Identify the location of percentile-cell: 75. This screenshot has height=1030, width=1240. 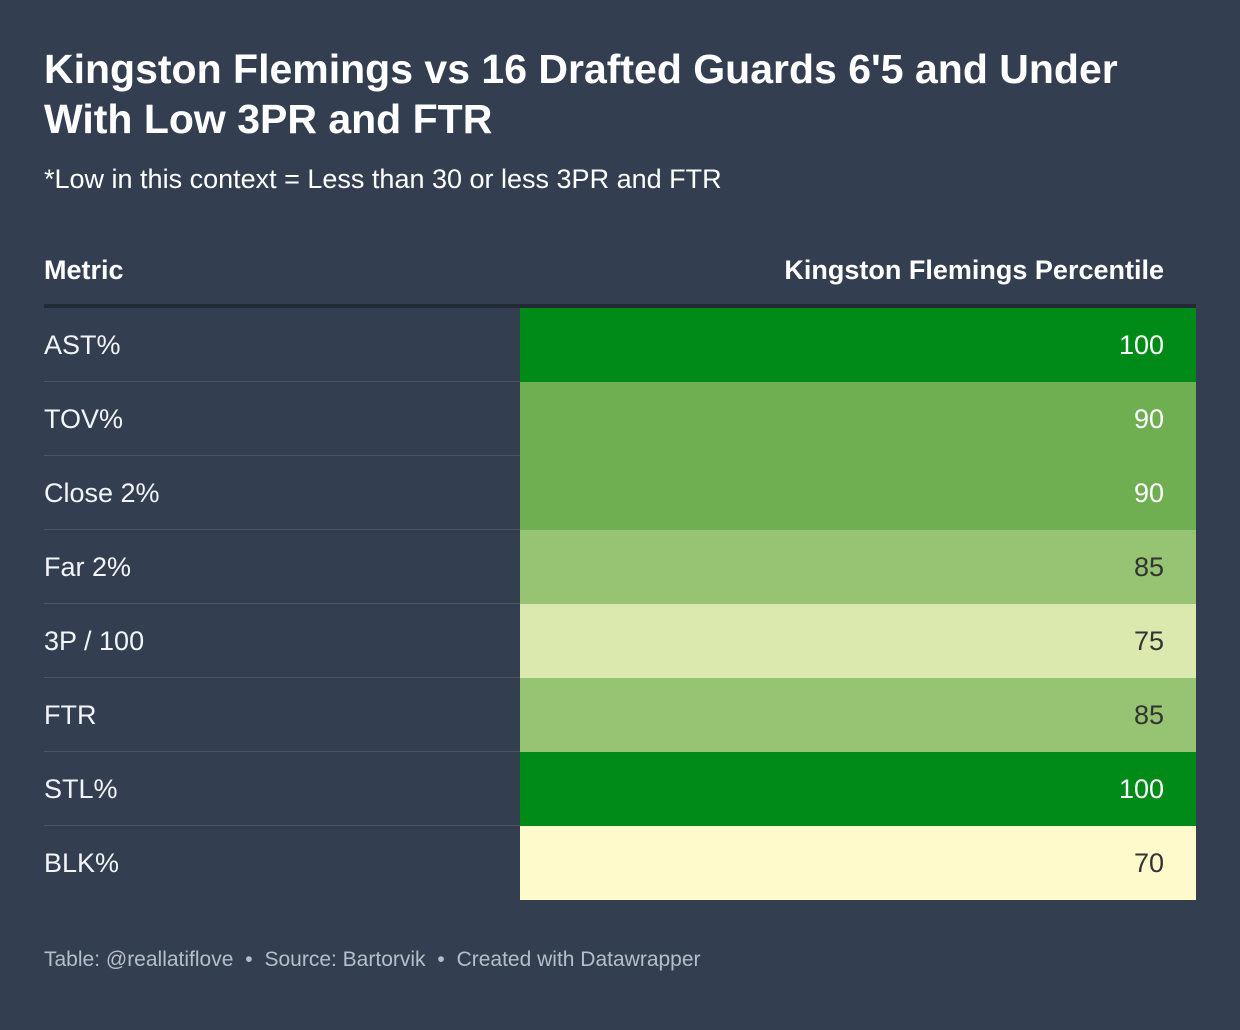
(858, 641).